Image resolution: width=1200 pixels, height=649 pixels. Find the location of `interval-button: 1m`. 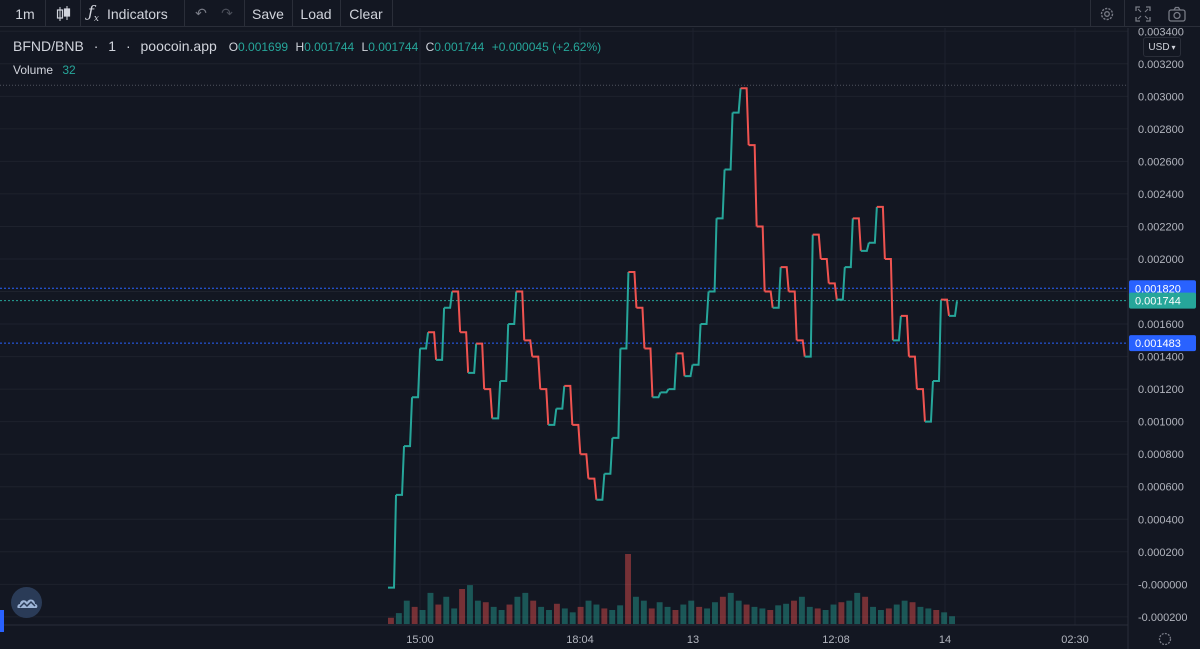

interval-button: 1m is located at coordinates (25, 13).